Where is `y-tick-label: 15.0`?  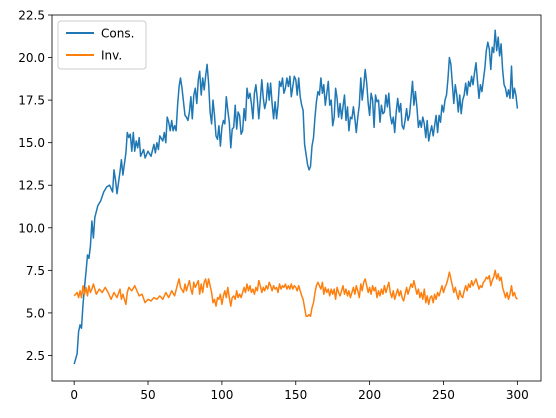 y-tick-label: 15.0 is located at coordinates (31, 143).